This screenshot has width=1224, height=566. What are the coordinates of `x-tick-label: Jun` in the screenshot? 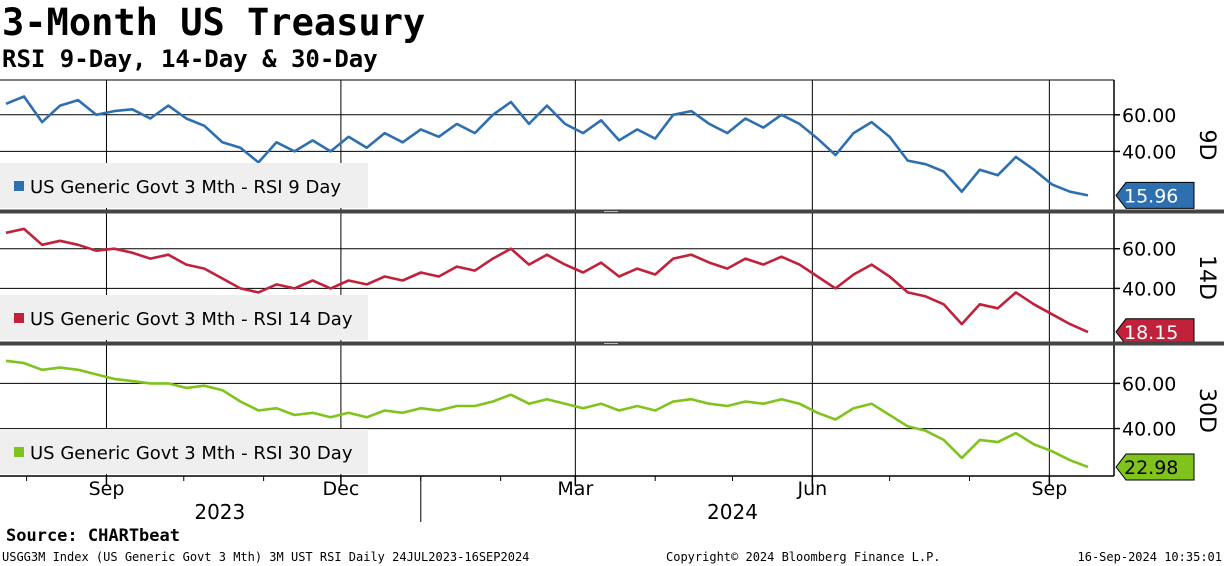 It's located at (812, 489).